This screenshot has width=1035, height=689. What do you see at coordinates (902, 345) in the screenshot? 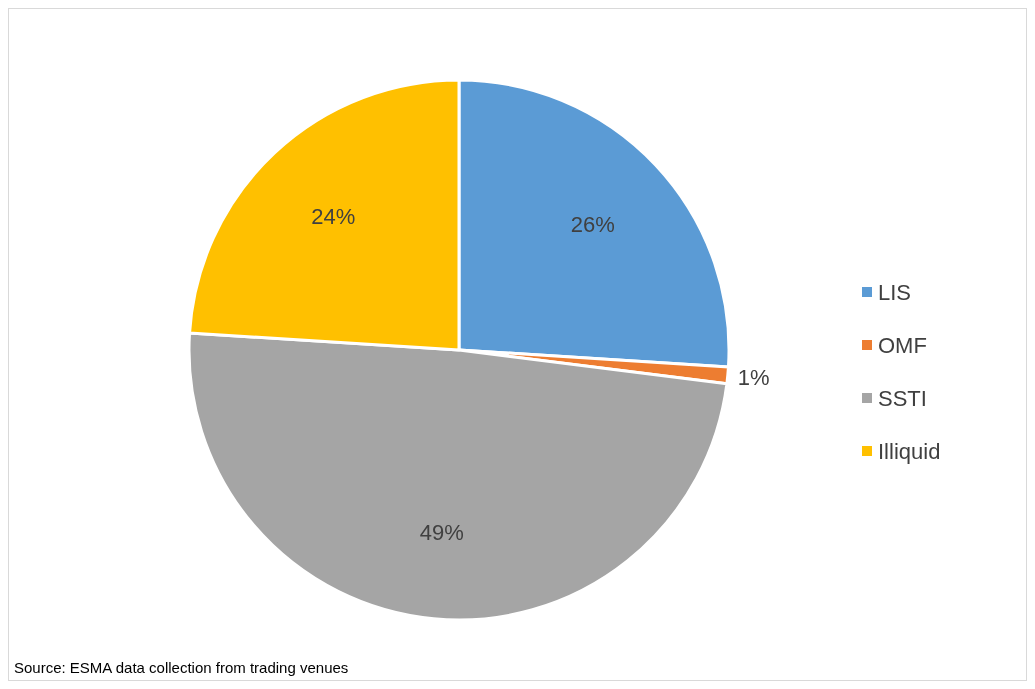
I see `legend-label: OMF` at bounding box center [902, 345].